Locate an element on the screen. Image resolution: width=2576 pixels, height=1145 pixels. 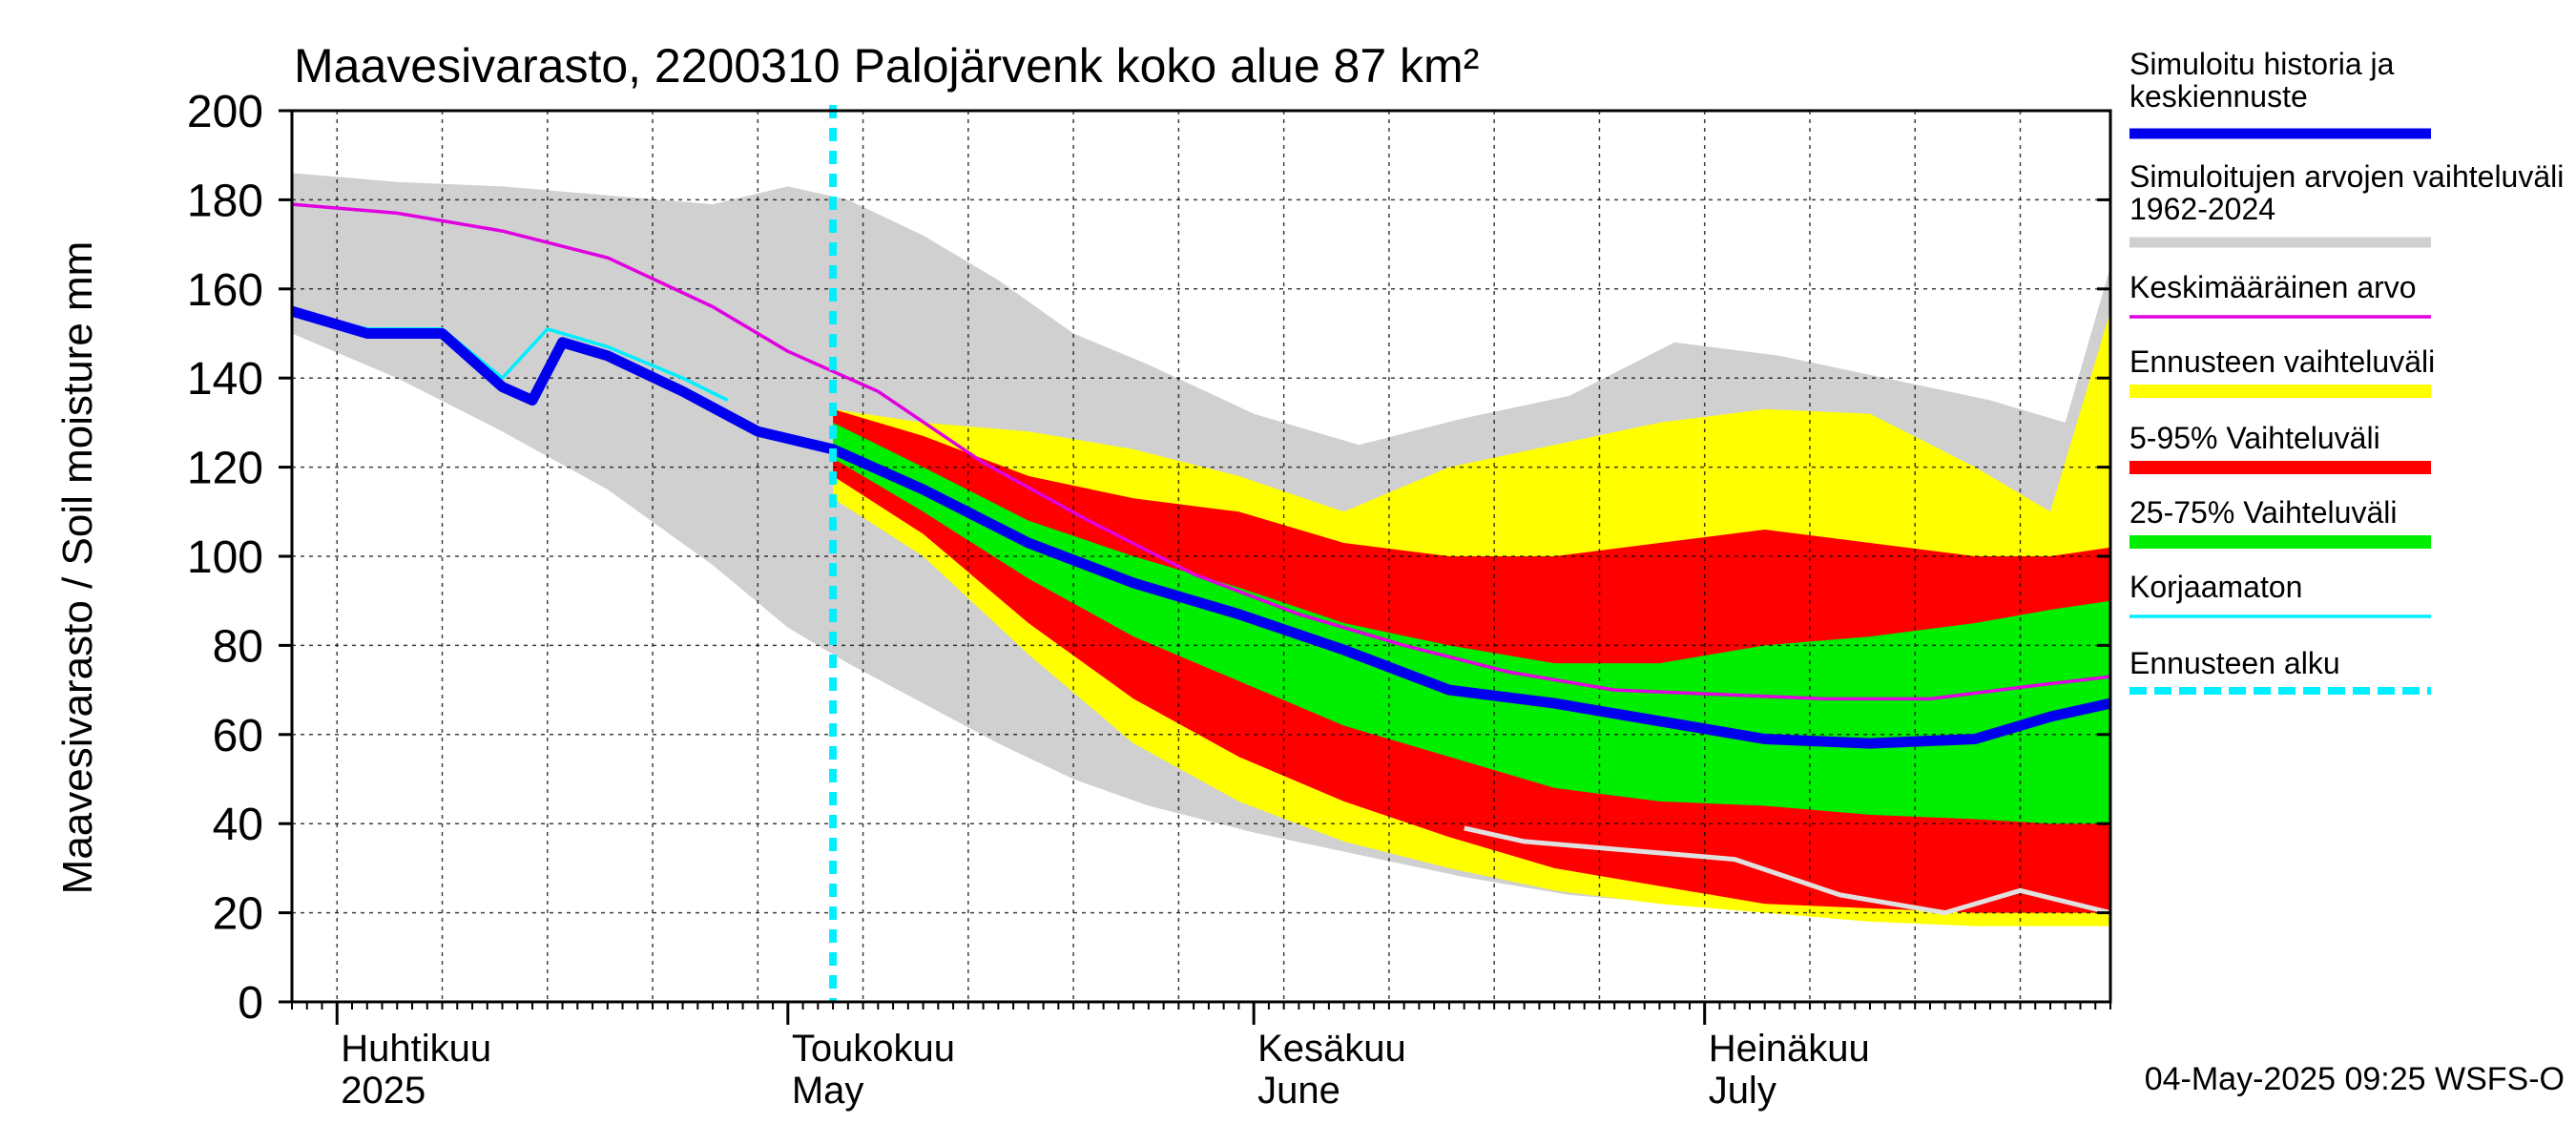
x-month-label-fi: Toukokuu is located at coordinates (873, 1049).